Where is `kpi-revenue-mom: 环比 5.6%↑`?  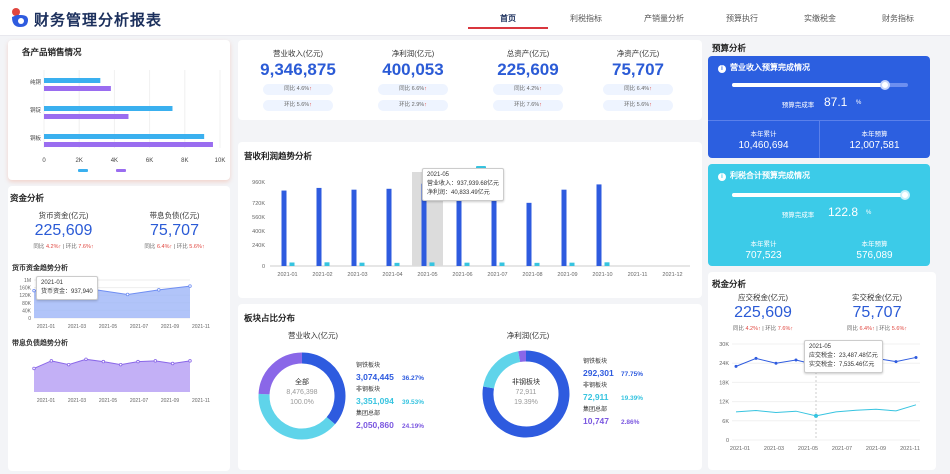
kpi-revenue-mom: 环比 5.6%↑ is located at coordinates (298, 105).